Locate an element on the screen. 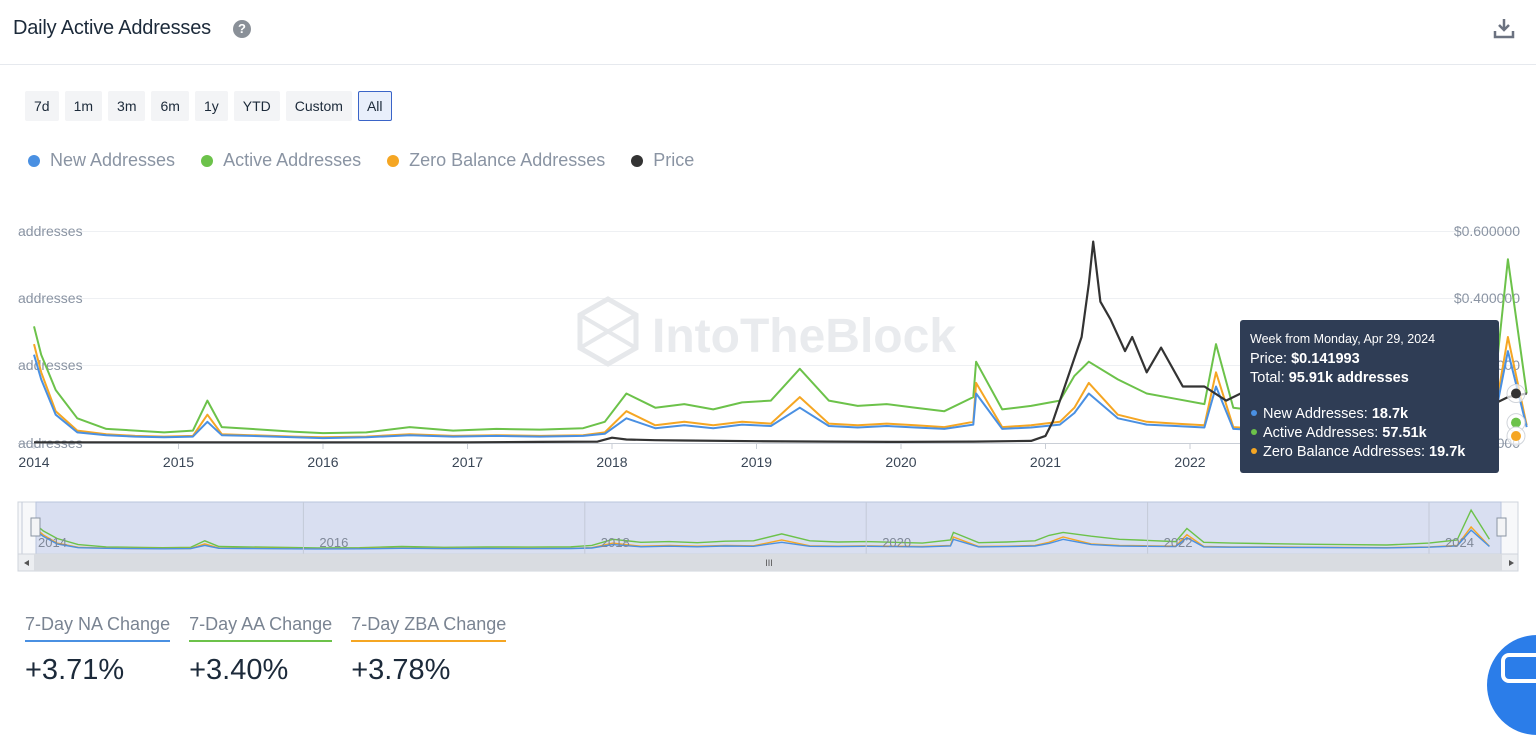  stat-label: 7-Day ZBA Change is located at coordinates (429, 628).